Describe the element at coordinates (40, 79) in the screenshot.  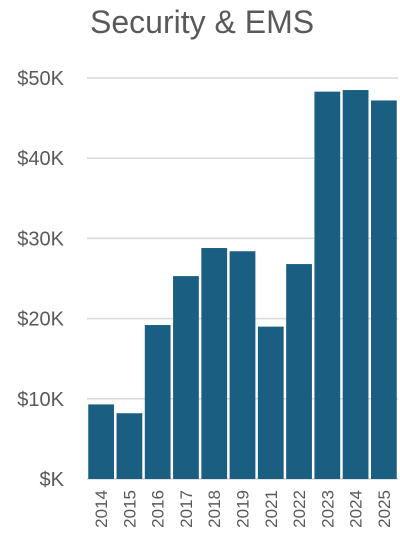
I see `y-tick-label: $50K` at that location.